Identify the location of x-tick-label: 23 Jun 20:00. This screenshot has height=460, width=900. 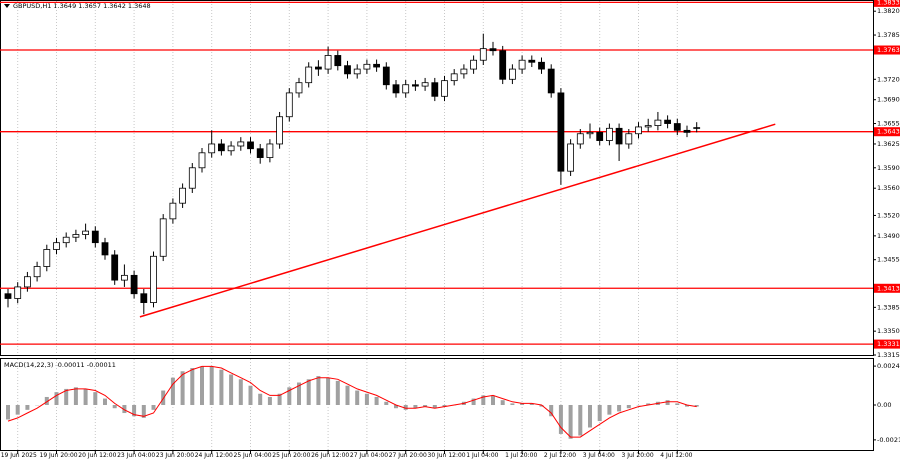
(175, 455).